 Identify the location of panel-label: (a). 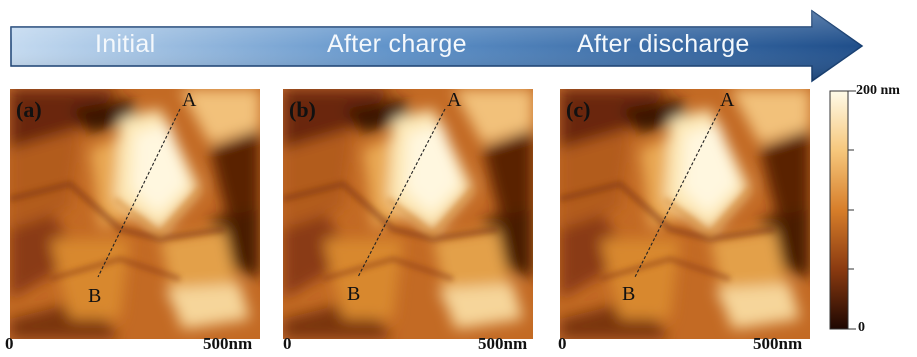
(29, 109).